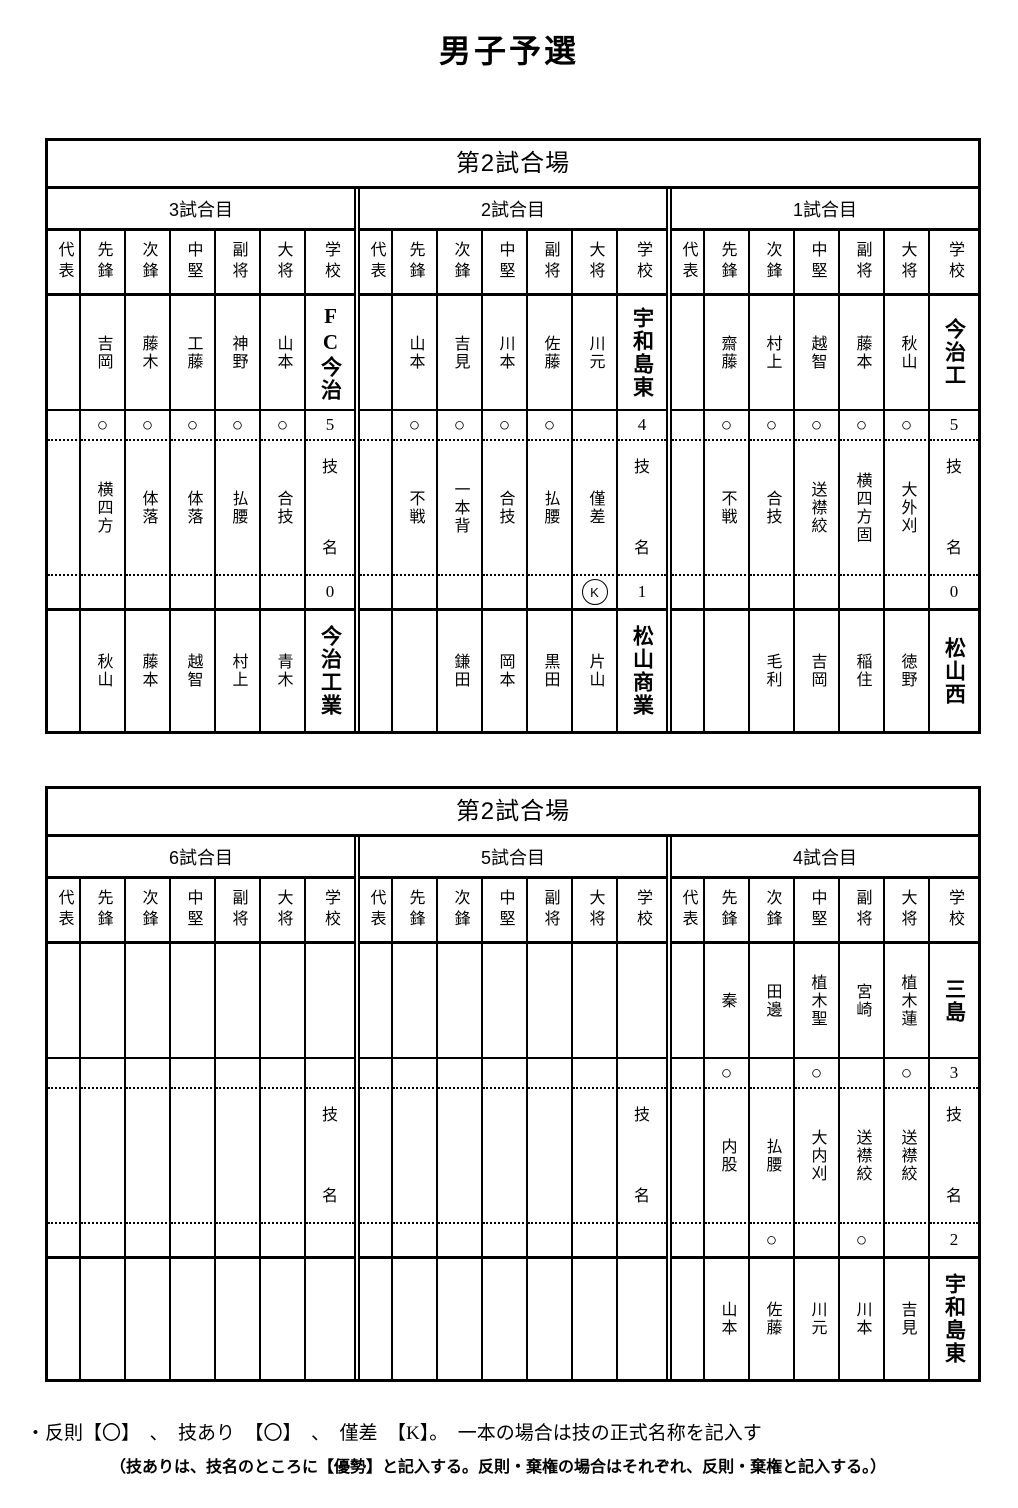  I want to click on player-cell: 秦, so click(727, 1001).